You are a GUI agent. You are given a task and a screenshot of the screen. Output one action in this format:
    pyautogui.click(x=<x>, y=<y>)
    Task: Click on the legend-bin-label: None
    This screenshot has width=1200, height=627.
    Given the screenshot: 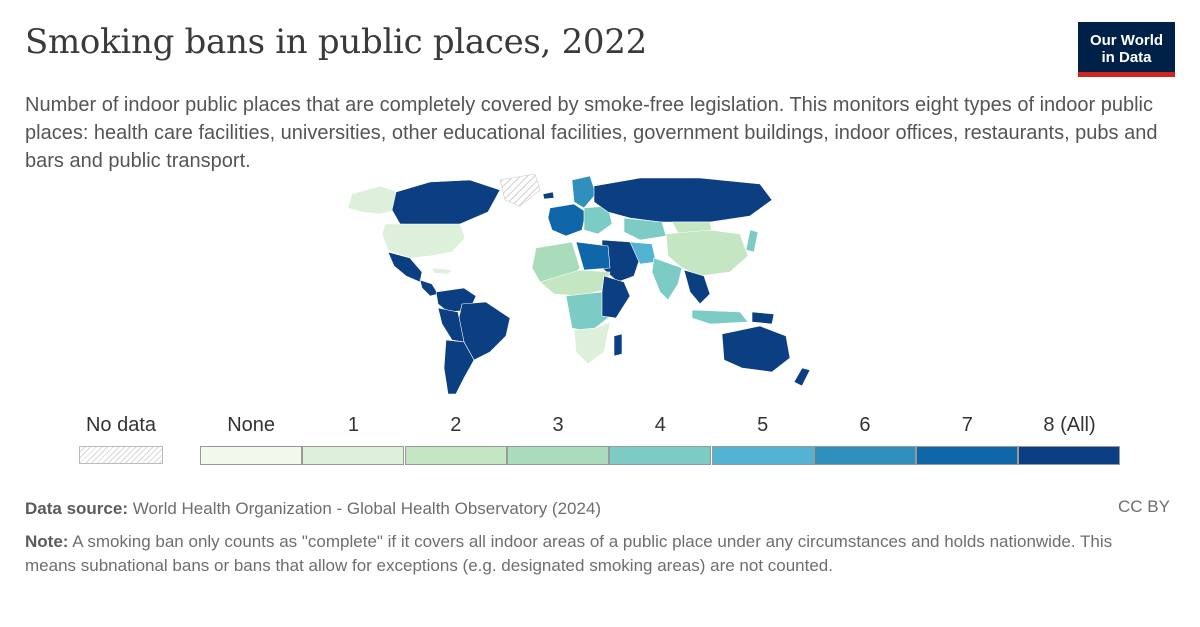 What is the action you would take?
    pyautogui.click(x=251, y=425)
    